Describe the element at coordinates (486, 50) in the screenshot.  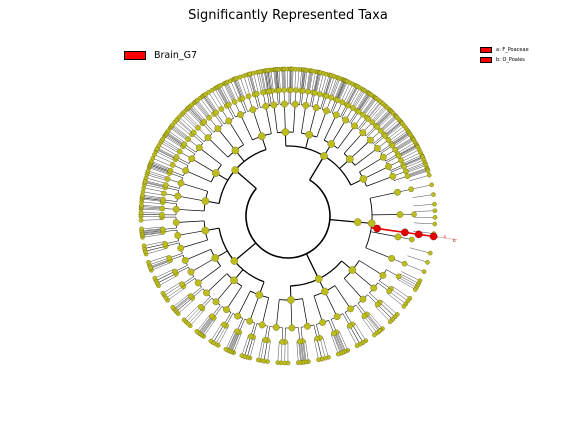
I see `clade-legend-swatch` at that location.